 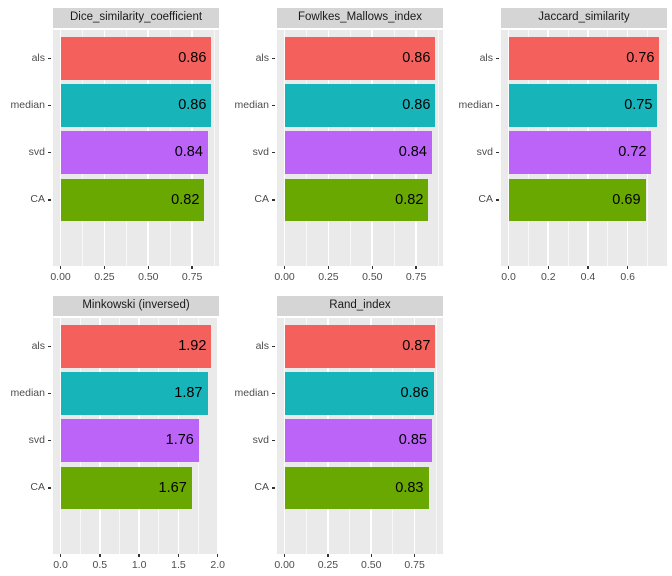 I want to click on bar-CA: 0.69, so click(x=577, y=200).